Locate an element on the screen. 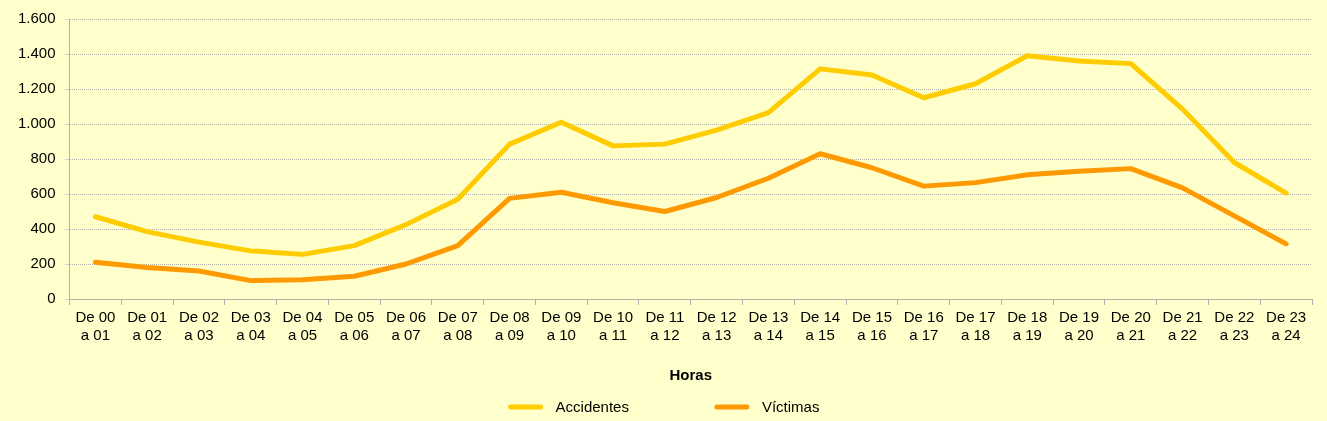  y-tick-label: 0 is located at coordinates (51, 298).